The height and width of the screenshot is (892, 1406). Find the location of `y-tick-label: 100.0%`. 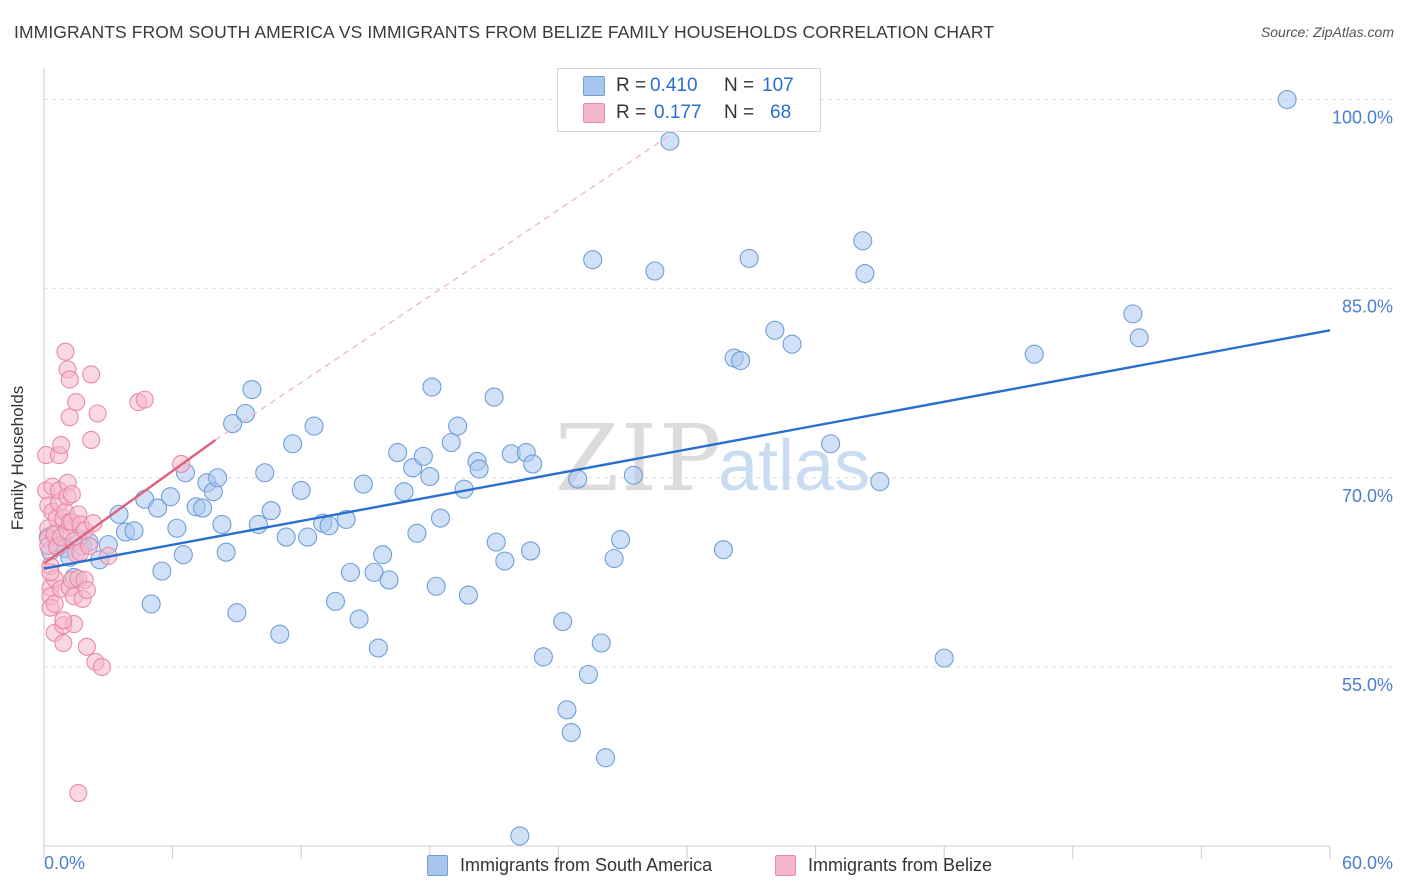

y-tick-label: 100.0% is located at coordinates (1362, 118).